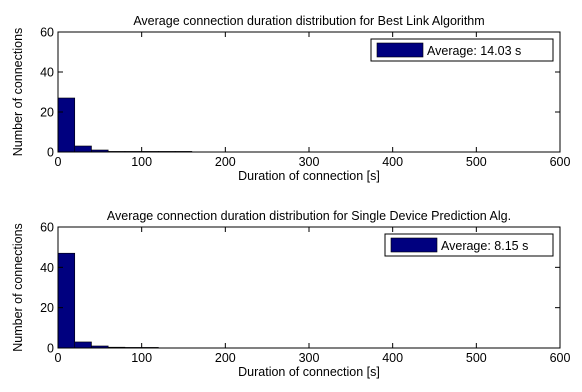 This screenshot has width=582, height=392. What do you see at coordinates (484, 246) in the screenshot?
I see `legend-label: Average: 8.15 s` at bounding box center [484, 246].